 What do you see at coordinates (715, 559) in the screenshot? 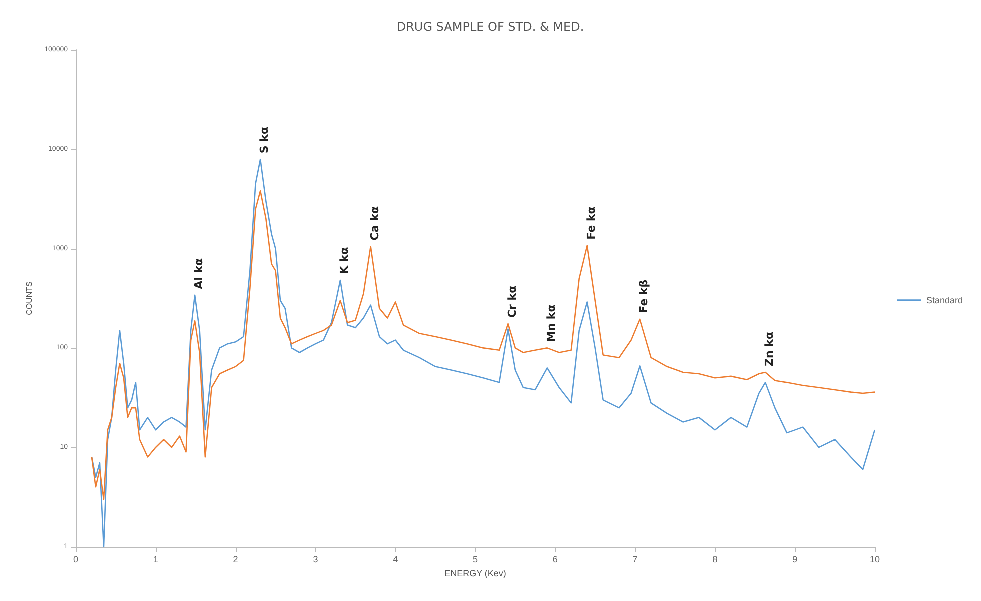
I see `x-tick-label: 8` at bounding box center [715, 559].